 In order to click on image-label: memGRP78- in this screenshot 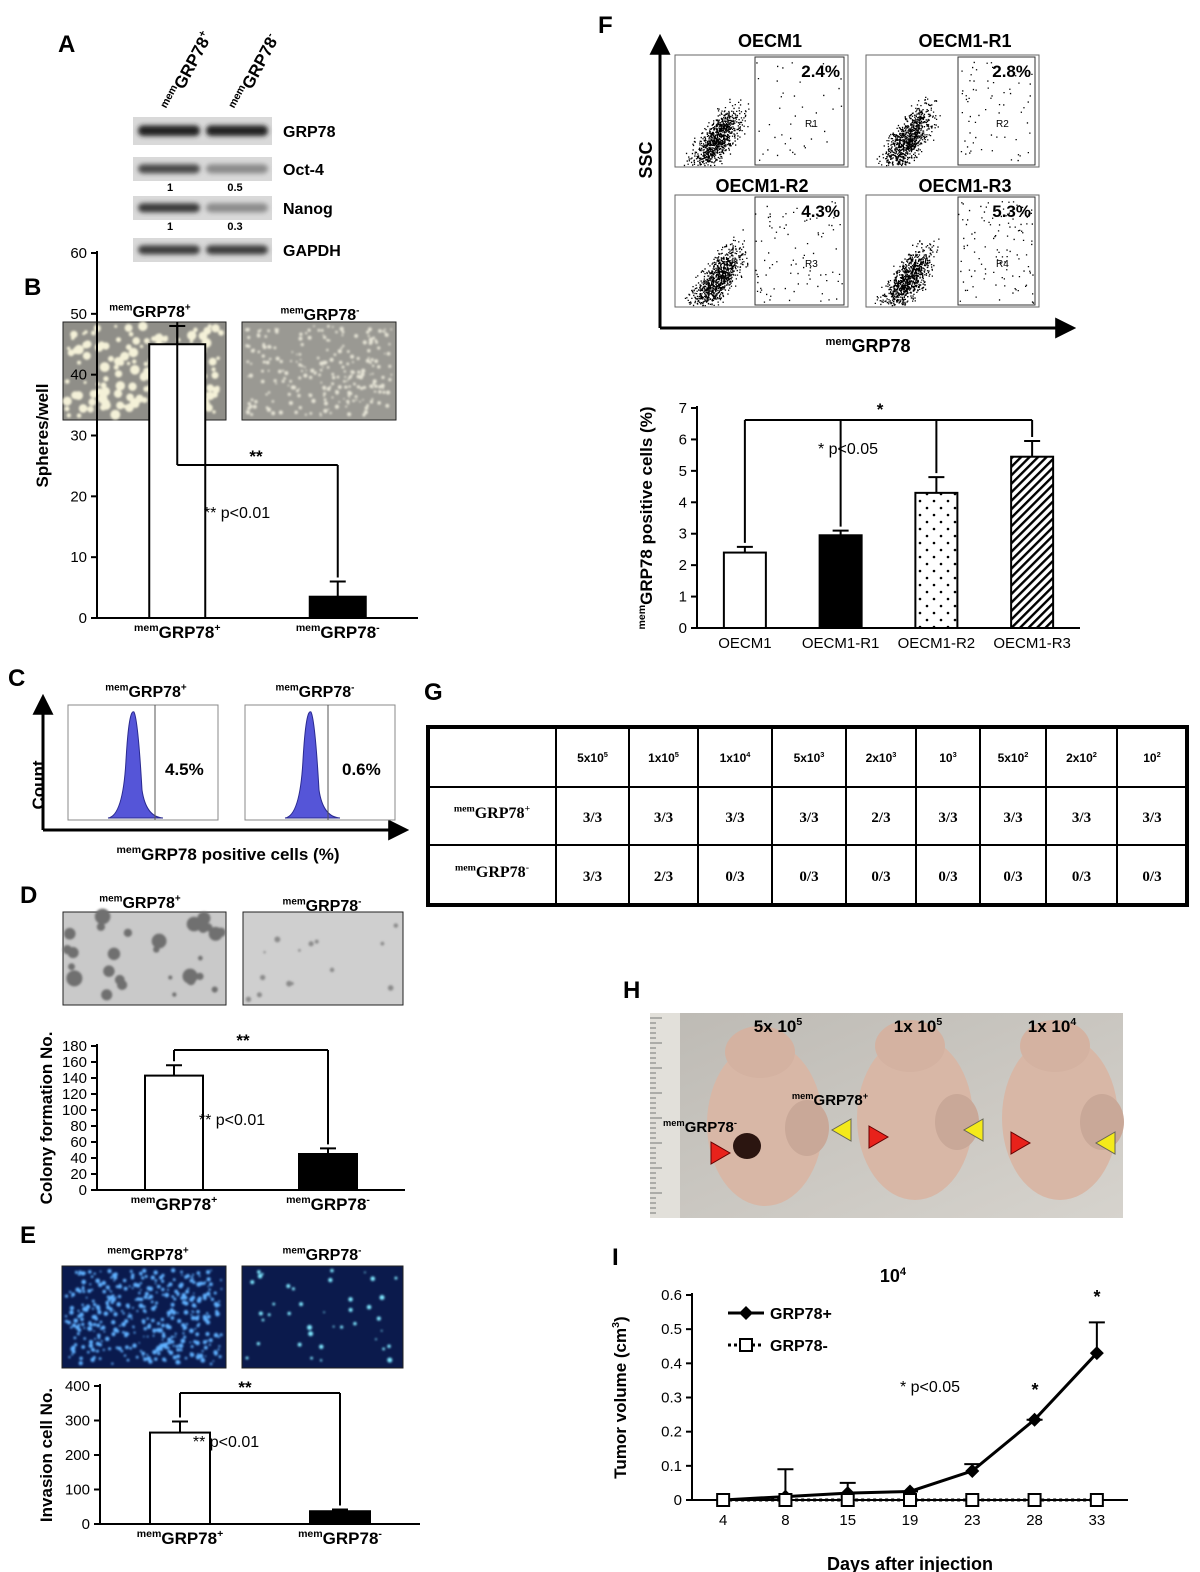, I will do `click(322, 906)`.